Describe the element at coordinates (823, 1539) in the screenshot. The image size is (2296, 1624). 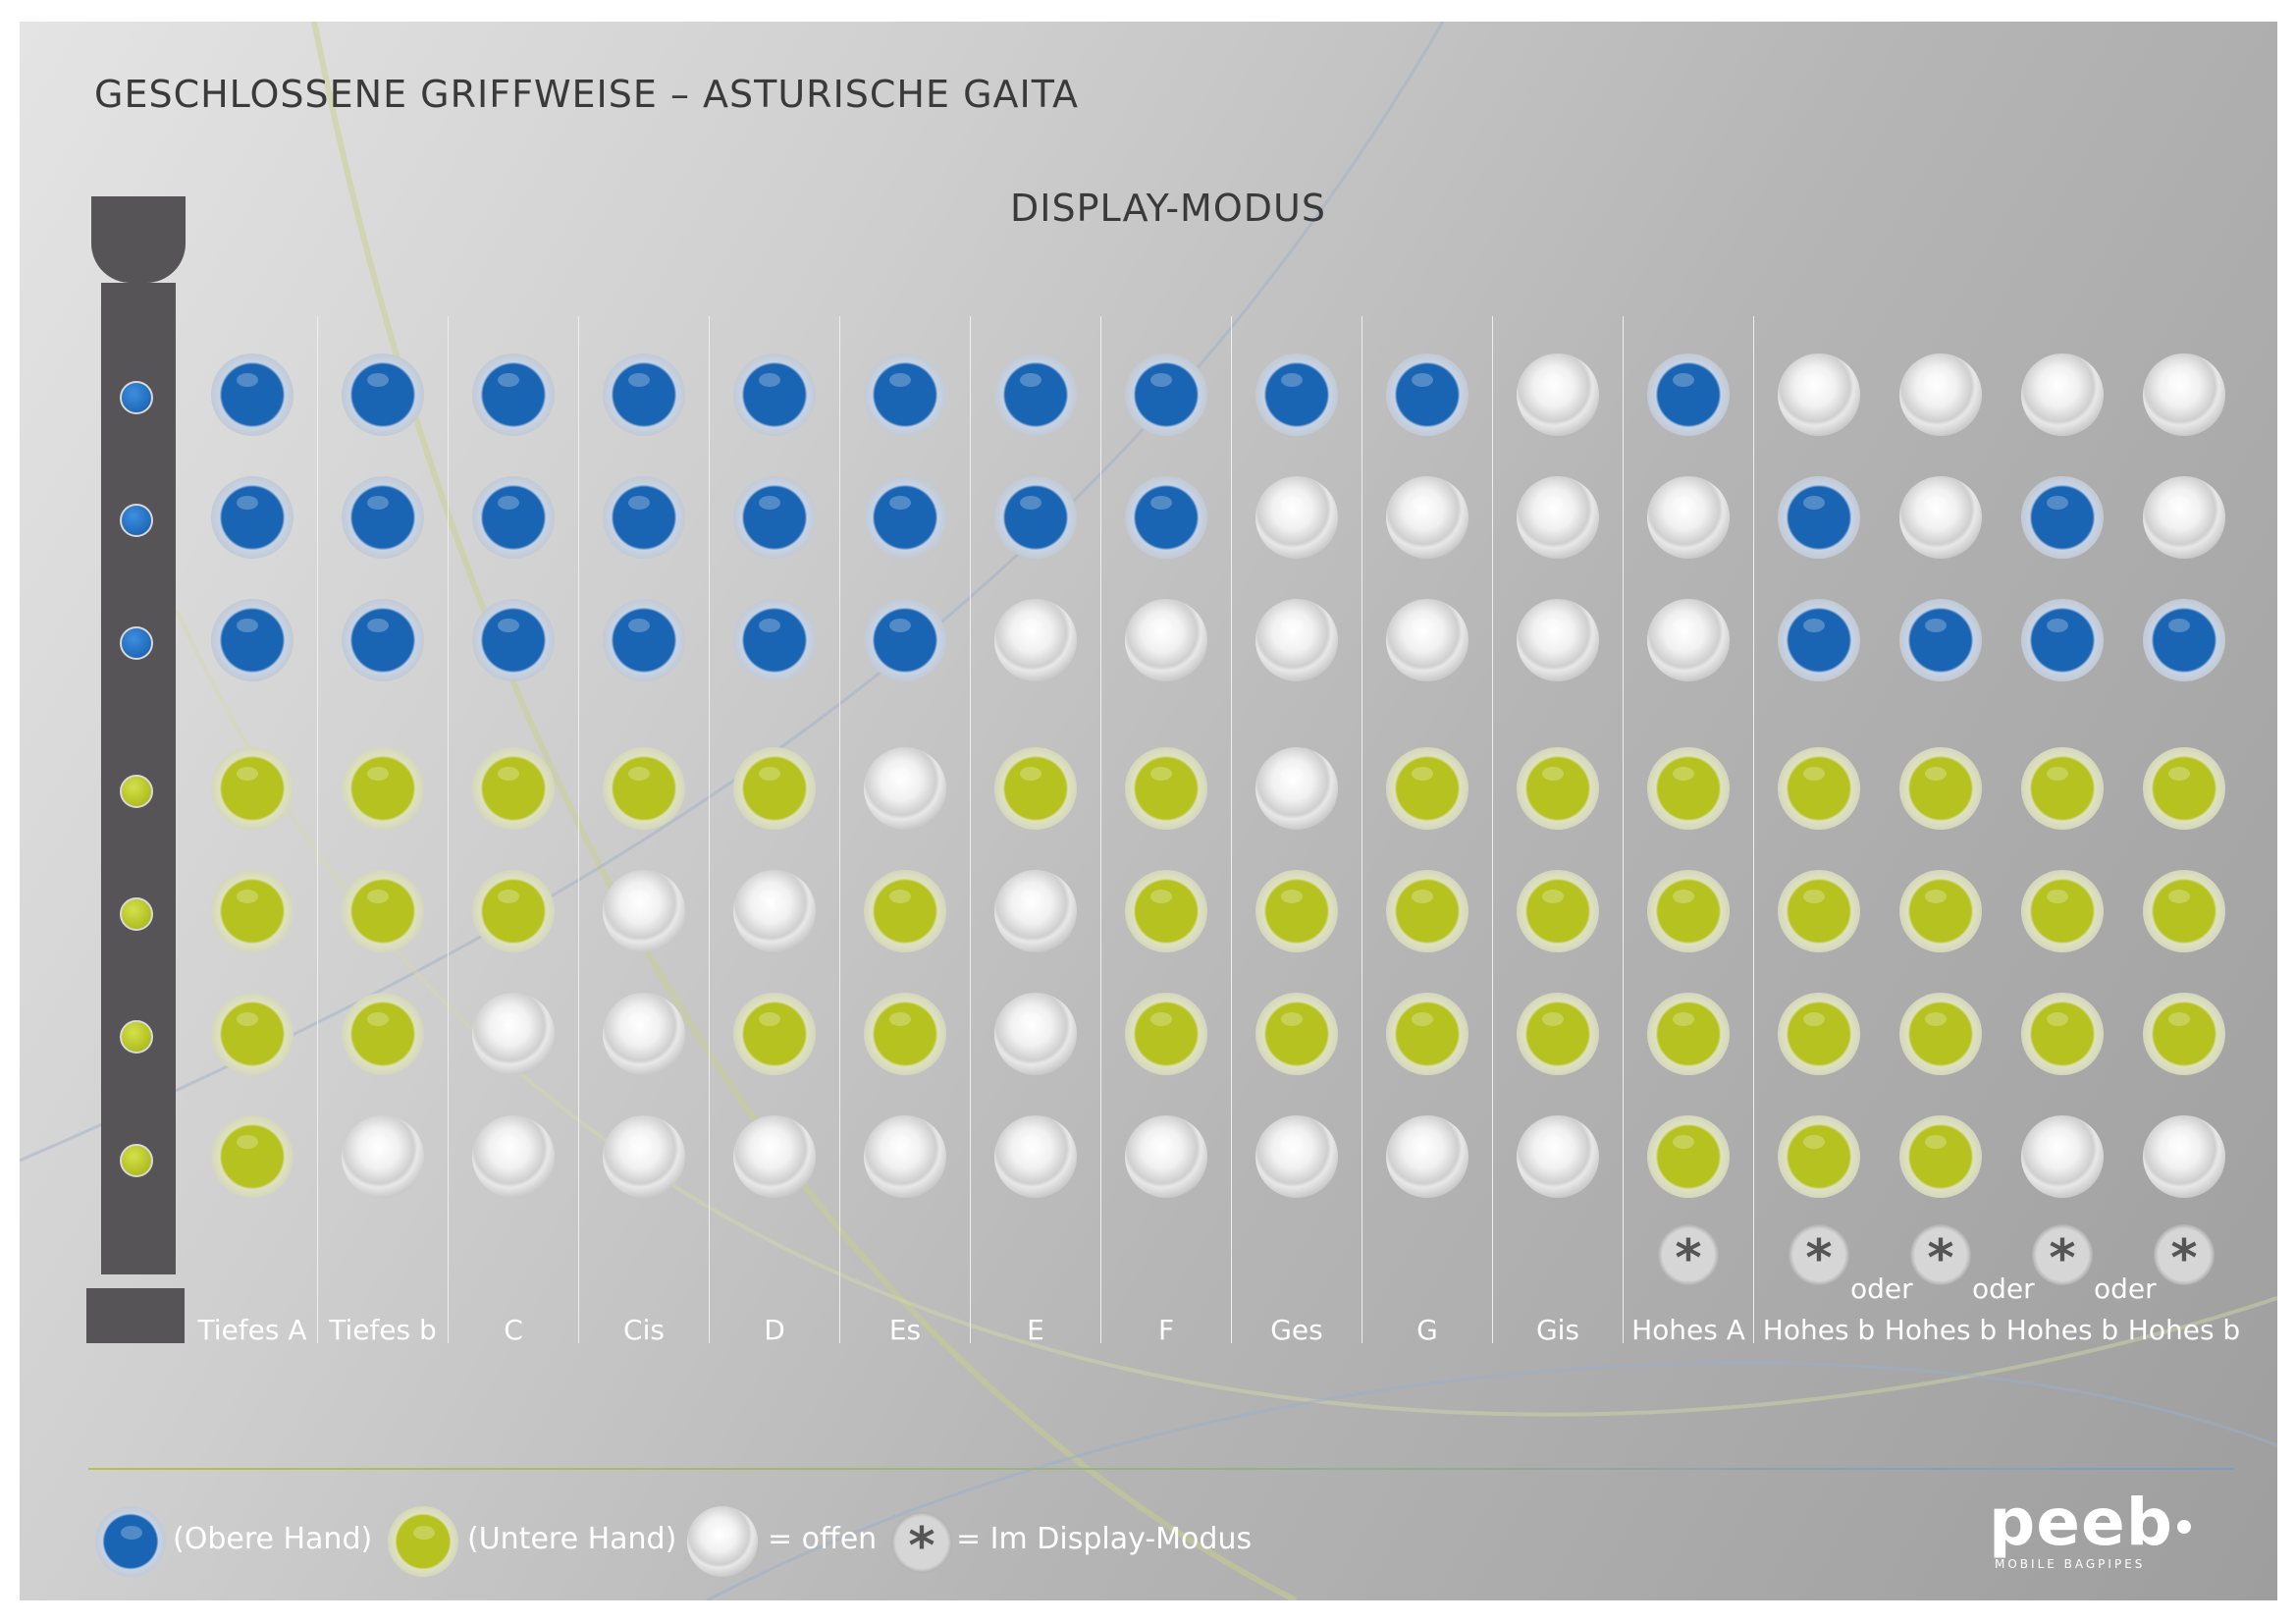
I see `legend-open-label: = offen` at that location.